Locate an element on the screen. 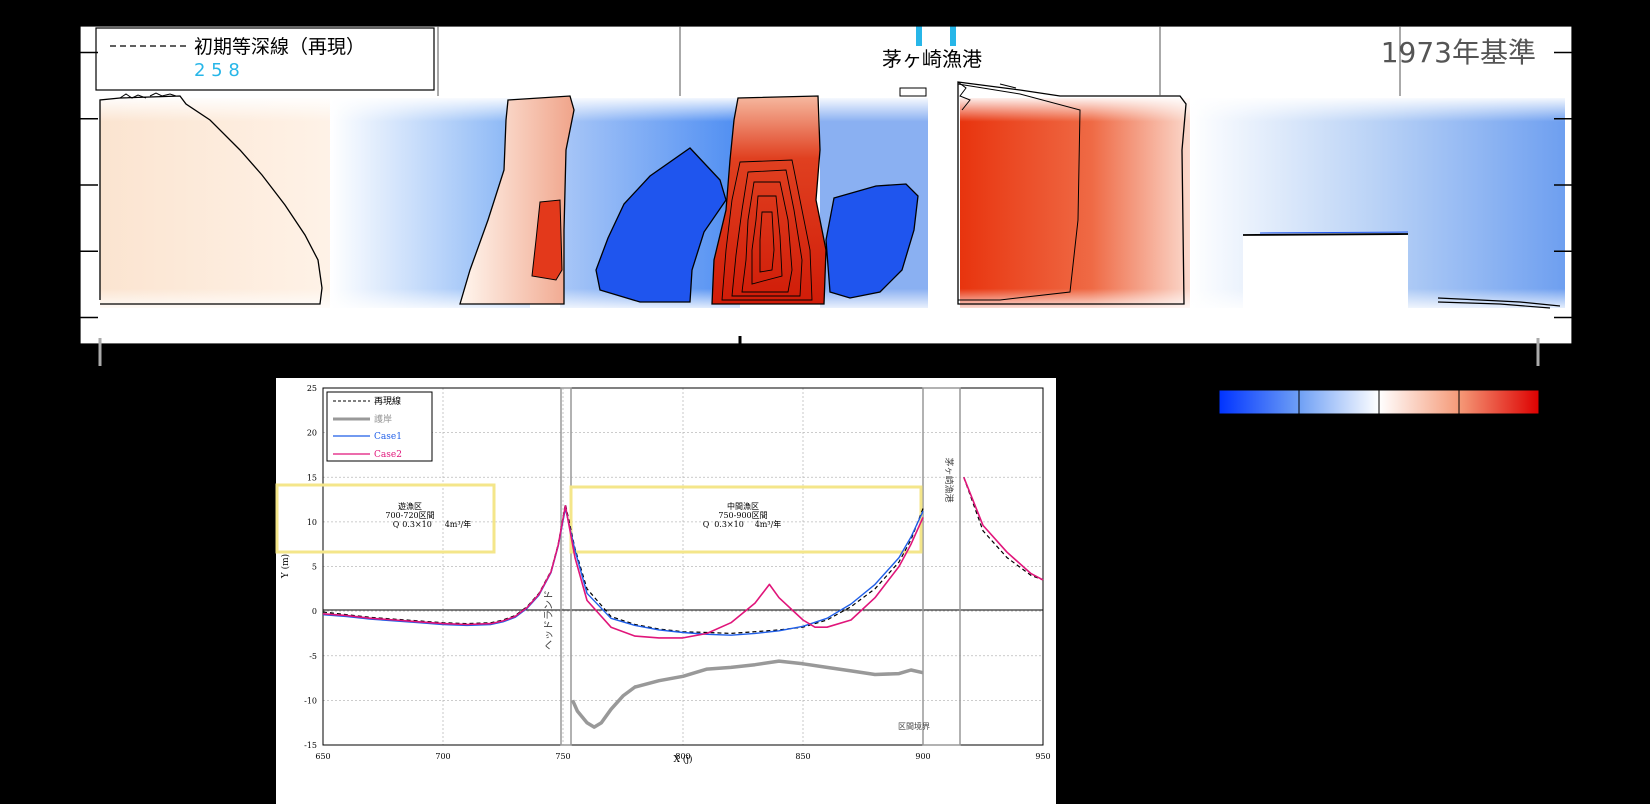 The image size is (1650, 804). box-center-line5: 4m³/年 is located at coordinates (768, 524).